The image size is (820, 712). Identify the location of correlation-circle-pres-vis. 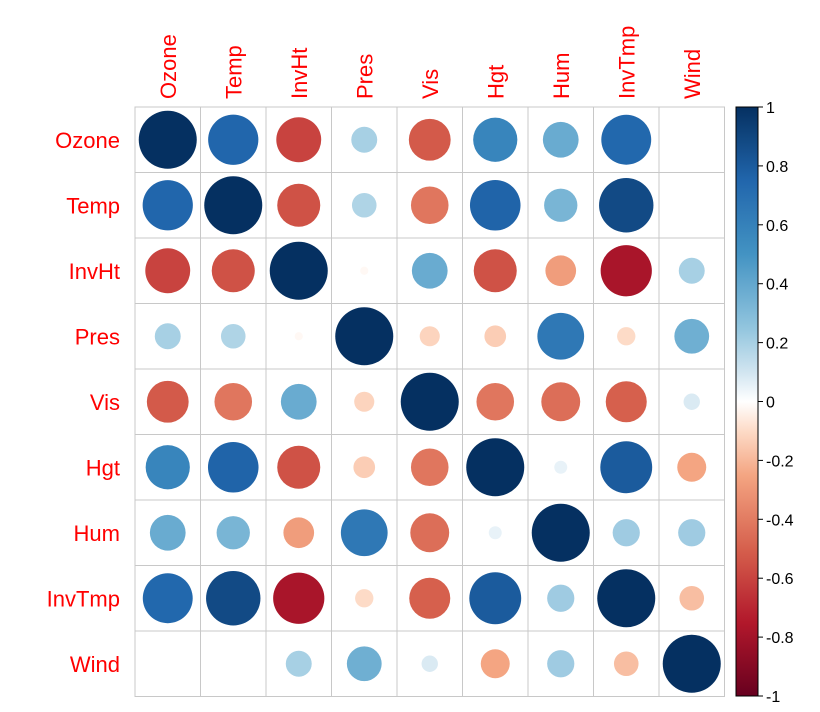
(429, 336).